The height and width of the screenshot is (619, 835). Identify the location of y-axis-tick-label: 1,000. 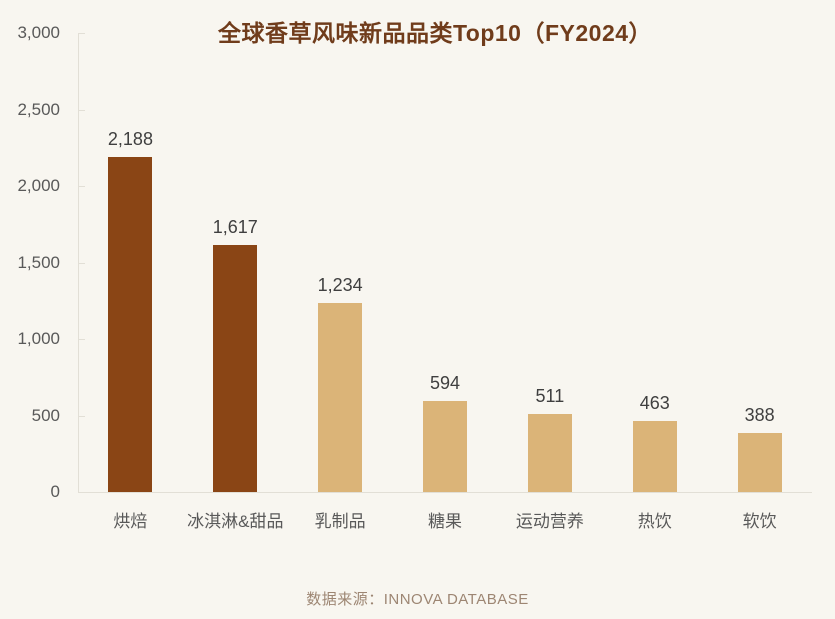
(38, 338).